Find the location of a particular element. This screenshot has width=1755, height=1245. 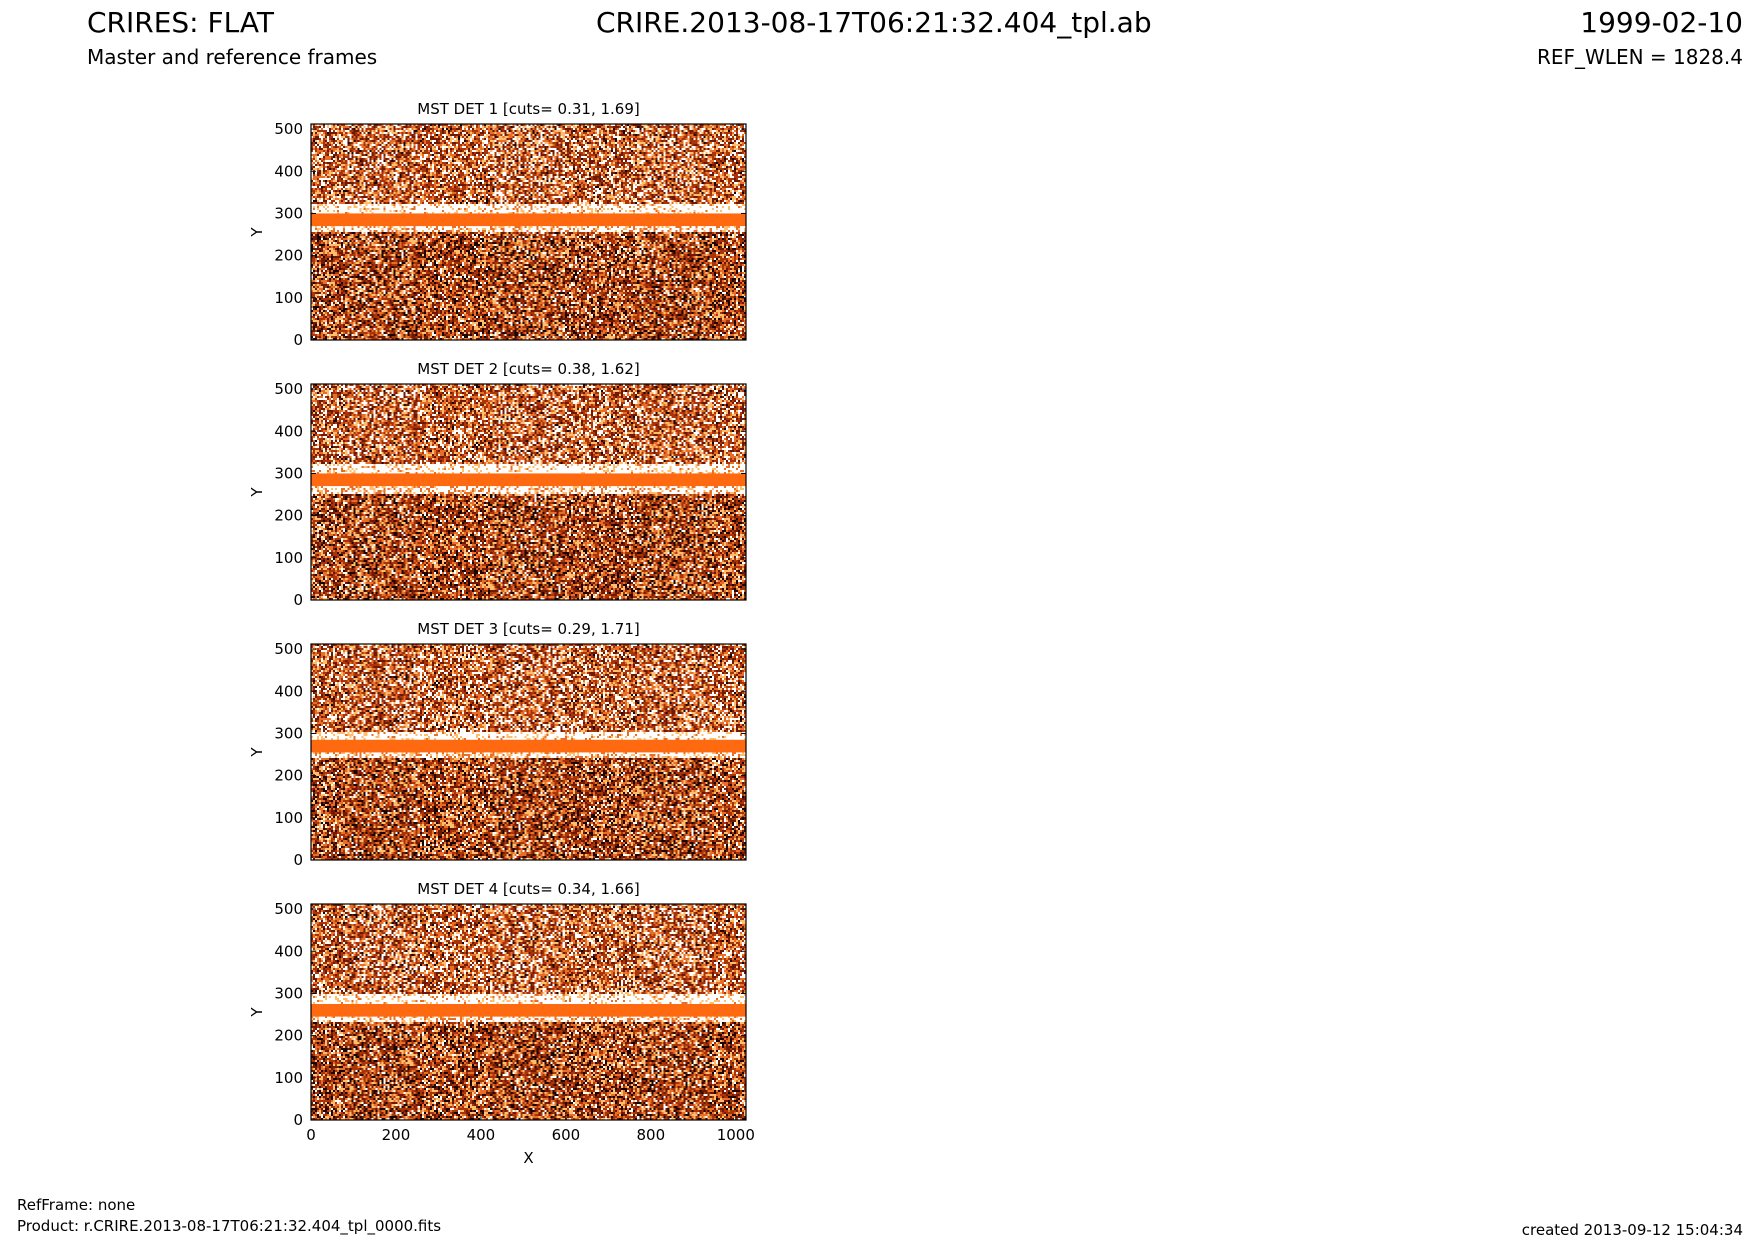

panel-title: MST DET 1 [cuts= 0.31, 1.69] is located at coordinates (528, 109).